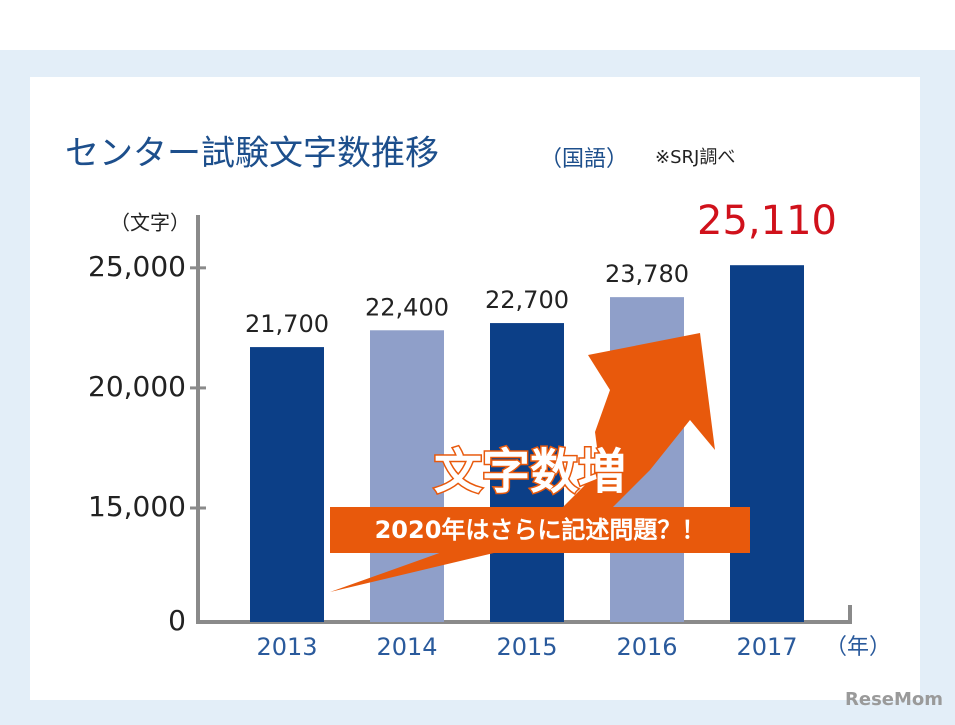 The width and height of the screenshot is (955, 725). Describe the element at coordinates (252, 154) in the screenshot. I see `chart-title: センター試験文字数推移` at that location.